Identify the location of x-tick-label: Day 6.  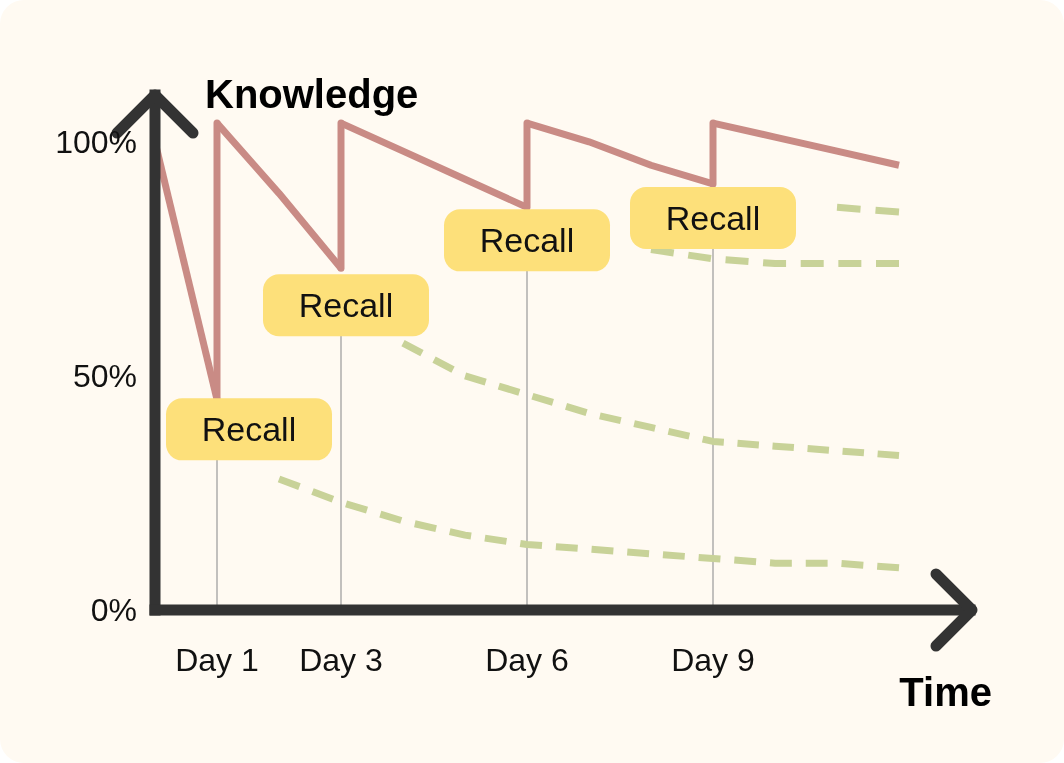
(527, 660).